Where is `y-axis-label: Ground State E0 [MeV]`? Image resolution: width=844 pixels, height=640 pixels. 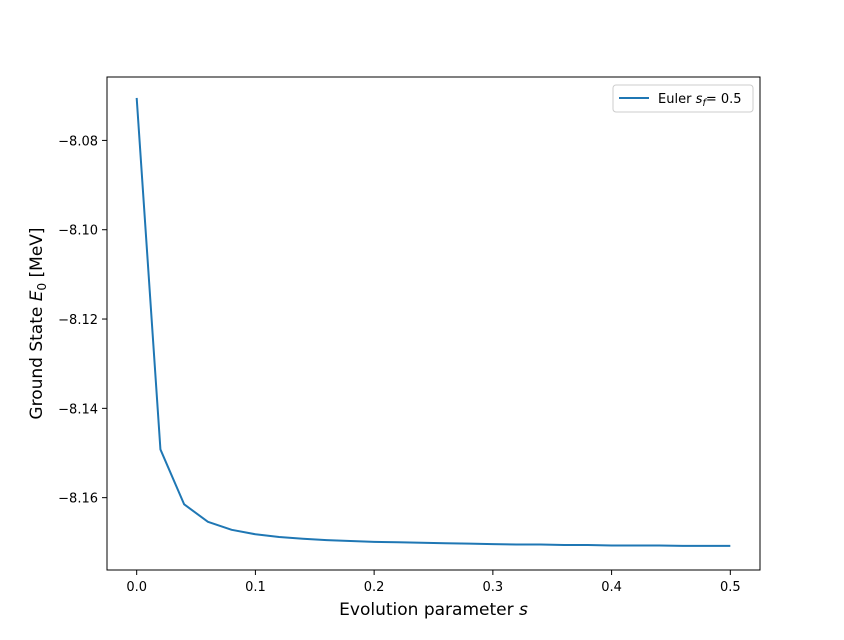 y-axis-label: Ground State E0 [MeV] is located at coordinates (38, 323).